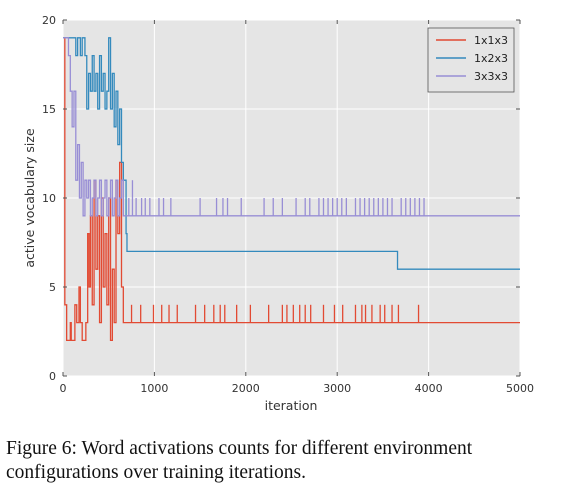 This screenshot has height=504, width=568. I want to click on x-tick-label: 1000, so click(154, 388).